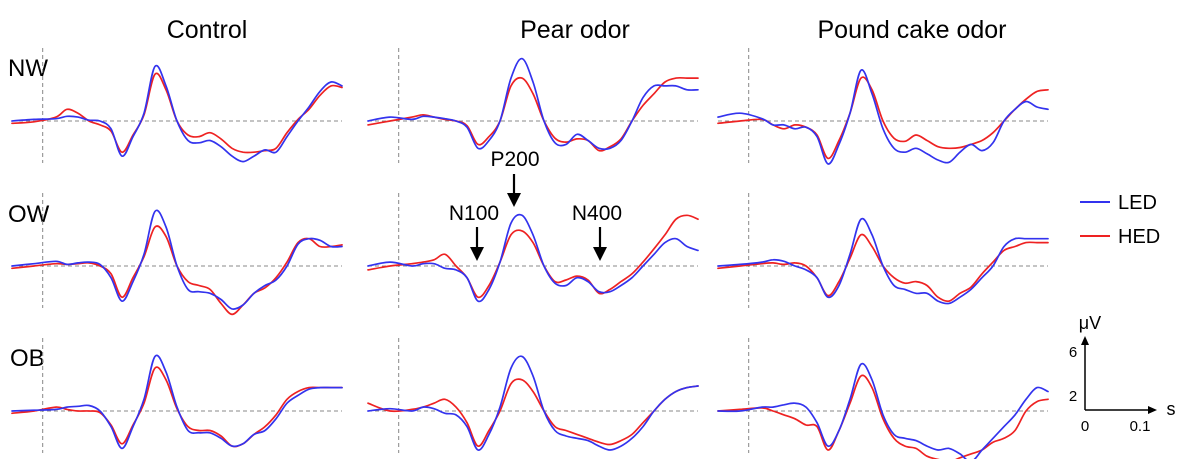 The height and width of the screenshot is (459, 1185). I want to click on scale-bar-y-arrow, so click(1085, 340).